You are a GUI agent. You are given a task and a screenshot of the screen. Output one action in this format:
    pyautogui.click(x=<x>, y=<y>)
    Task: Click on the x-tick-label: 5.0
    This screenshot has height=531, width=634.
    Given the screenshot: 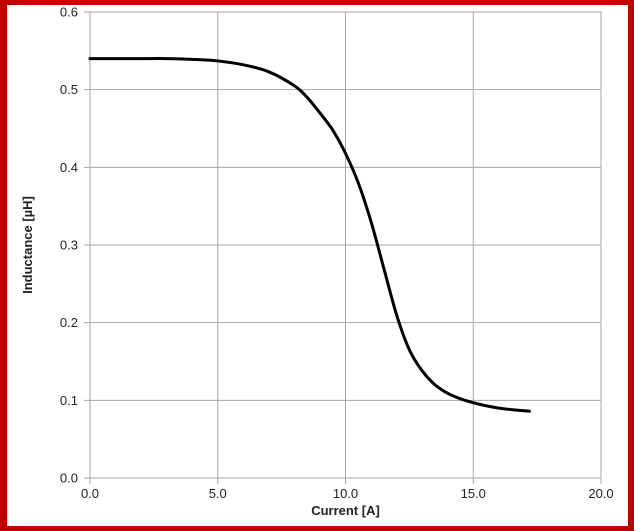 What is the action you would take?
    pyautogui.click(x=218, y=493)
    